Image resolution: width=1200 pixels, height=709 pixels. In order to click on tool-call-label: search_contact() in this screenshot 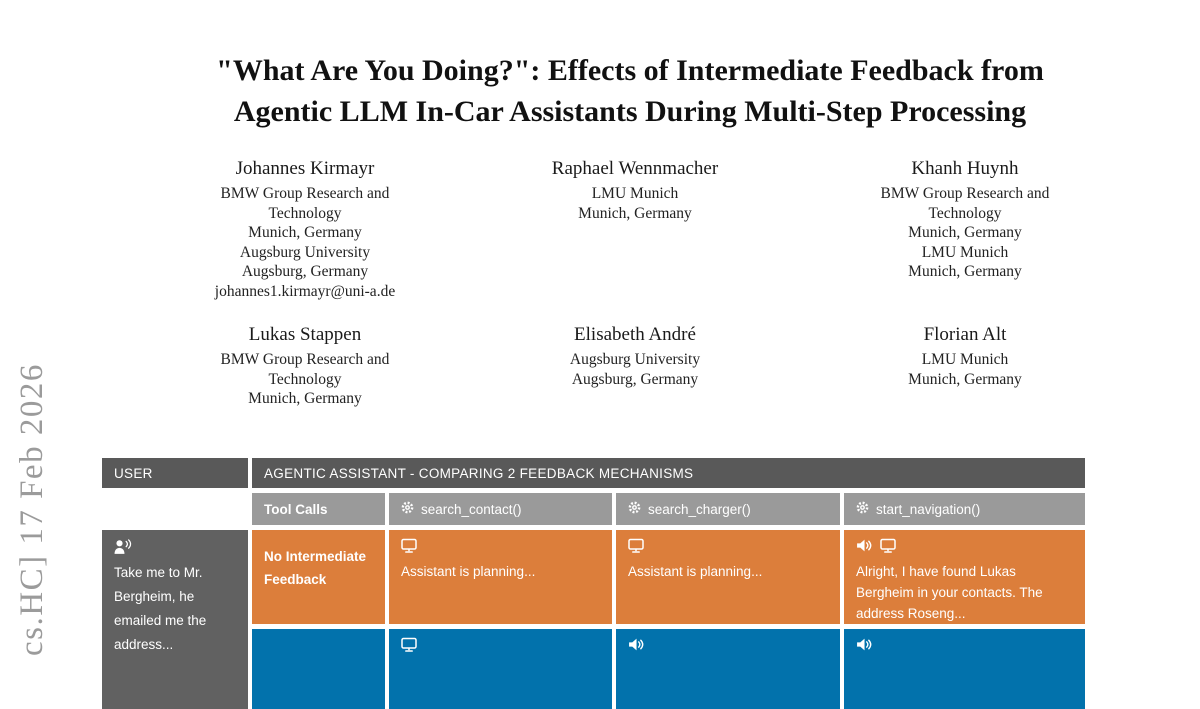, I will do `click(471, 509)`.